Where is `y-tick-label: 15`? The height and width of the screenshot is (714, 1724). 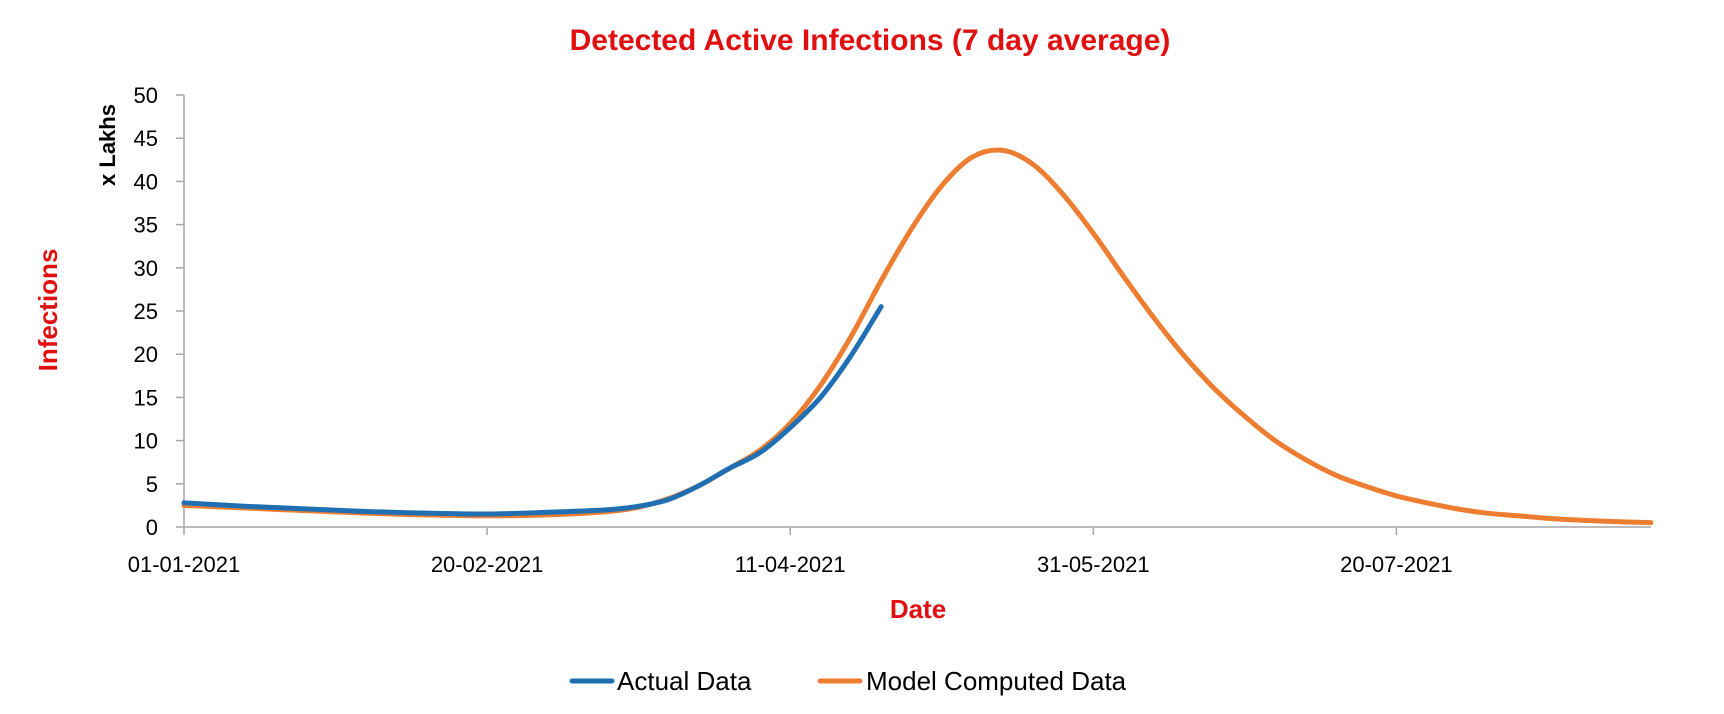 y-tick-label: 15 is located at coordinates (146, 397).